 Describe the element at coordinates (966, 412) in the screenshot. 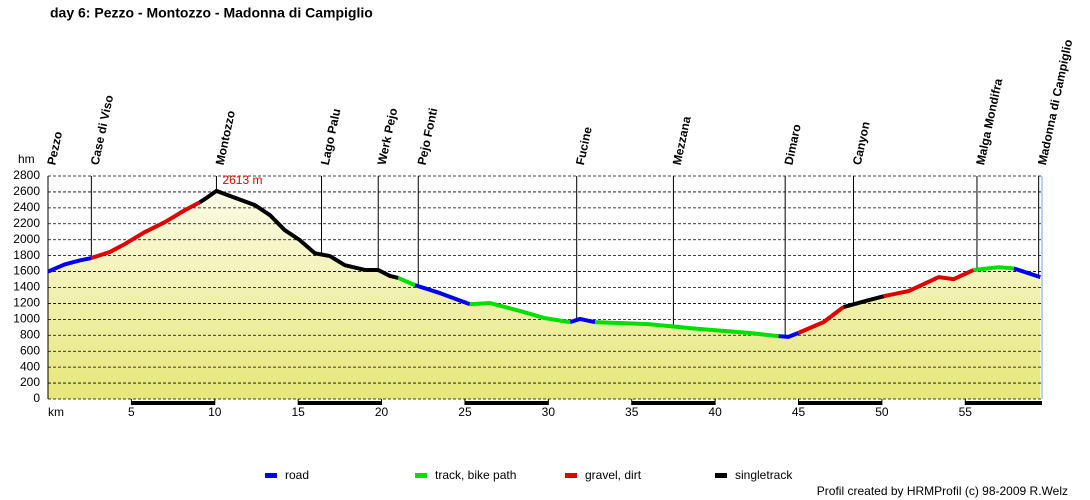

I see `x-tick-label: 55` at that location.